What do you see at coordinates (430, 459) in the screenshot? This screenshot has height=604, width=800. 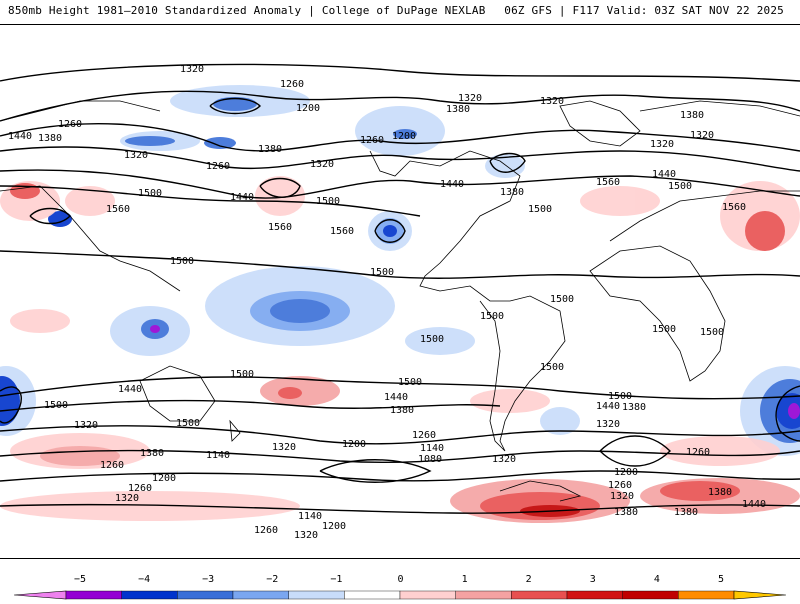 I see `contour-label: 1080` at bounding box center [430, 459].